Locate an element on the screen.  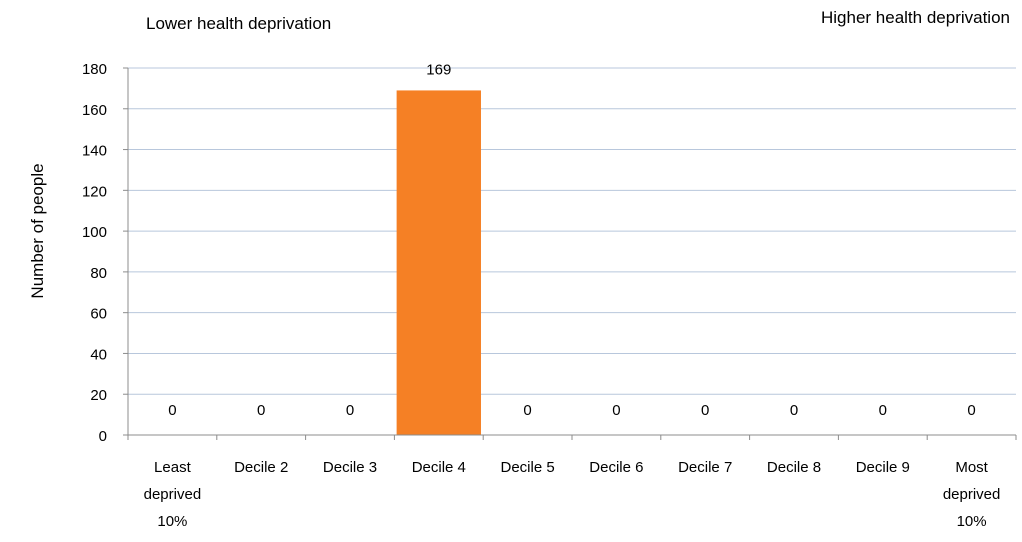
x-tick-label-line: Decile 7 is located at coordinates (705, 467).